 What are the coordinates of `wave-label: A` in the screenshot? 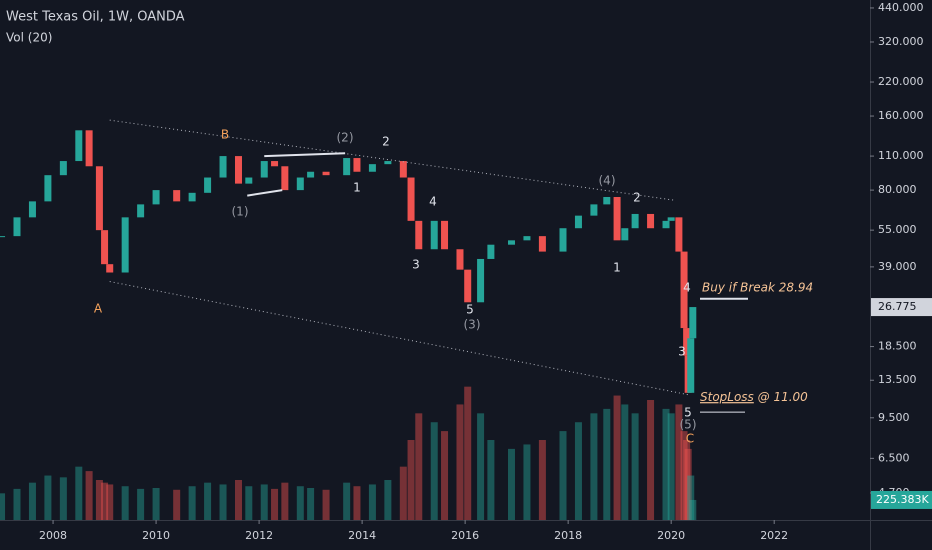 It's located at (98, 309).